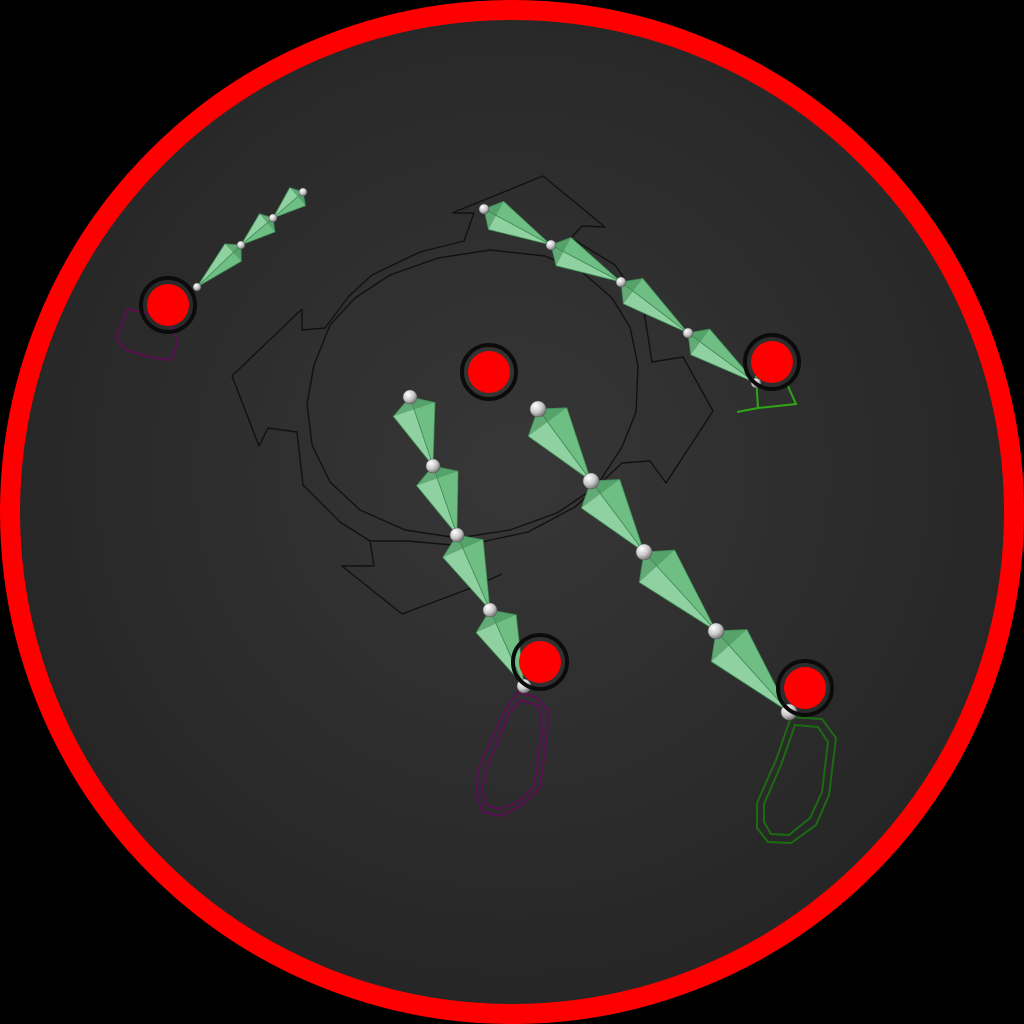 The width and height of the screenshot is (1024, 1024). Describe the element at coordinates (699, 342) in the screenshot. I see `top-arm-bone-4-base` at that location.